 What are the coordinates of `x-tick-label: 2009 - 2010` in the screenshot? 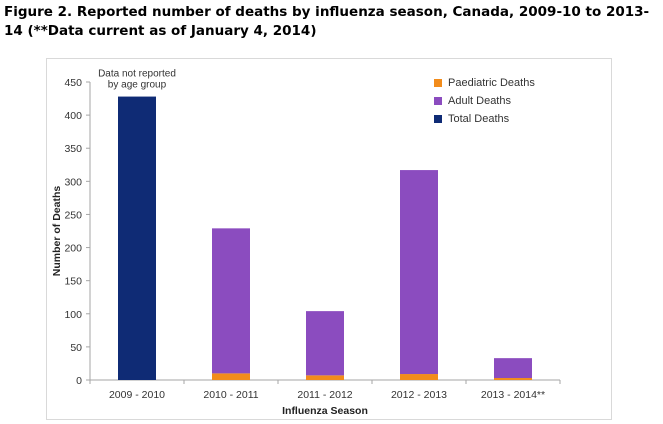 It's located at (137, 395).